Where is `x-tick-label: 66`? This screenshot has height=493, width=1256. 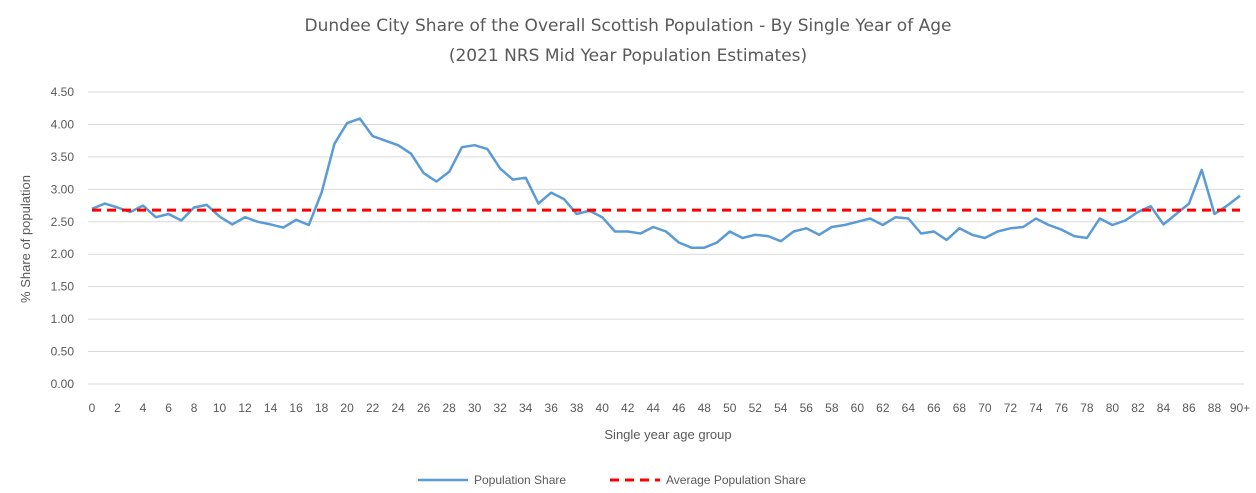
x-tick-label: 66 is located at coordinates (934, 408).